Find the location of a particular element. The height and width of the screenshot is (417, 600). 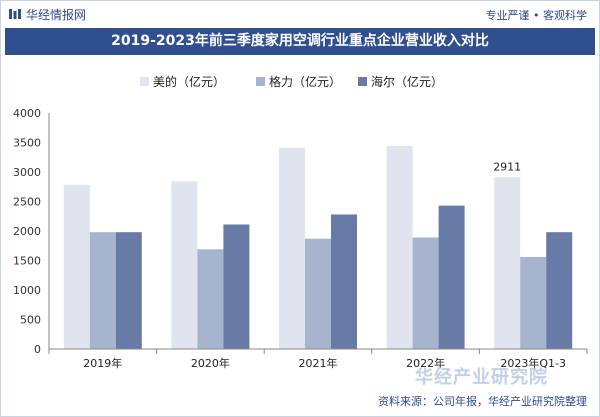

y-tick-label: 1000 is located at coordinates (27, 290).